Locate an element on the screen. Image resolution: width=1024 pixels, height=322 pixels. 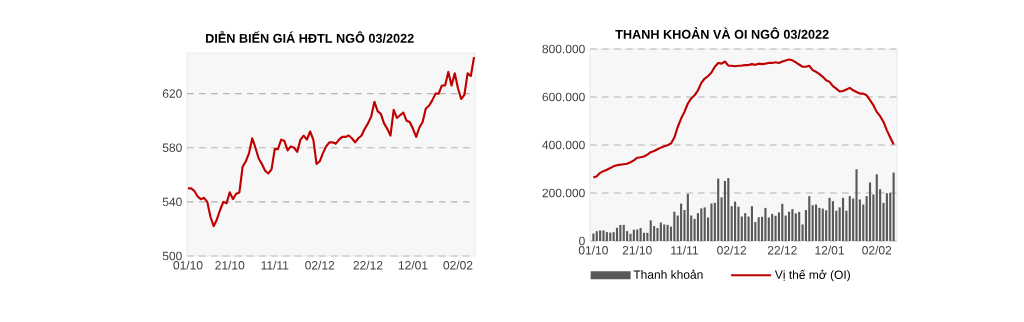
y-tick-label: 540 is located at coordinates (172, 202).